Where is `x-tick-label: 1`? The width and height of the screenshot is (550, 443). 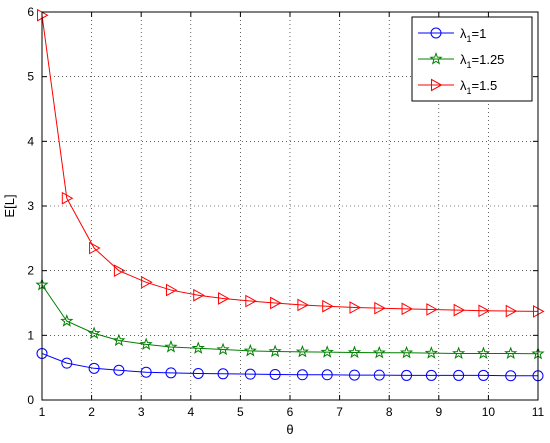
x-tick-label: 1 is located at coordinates (42, 412).